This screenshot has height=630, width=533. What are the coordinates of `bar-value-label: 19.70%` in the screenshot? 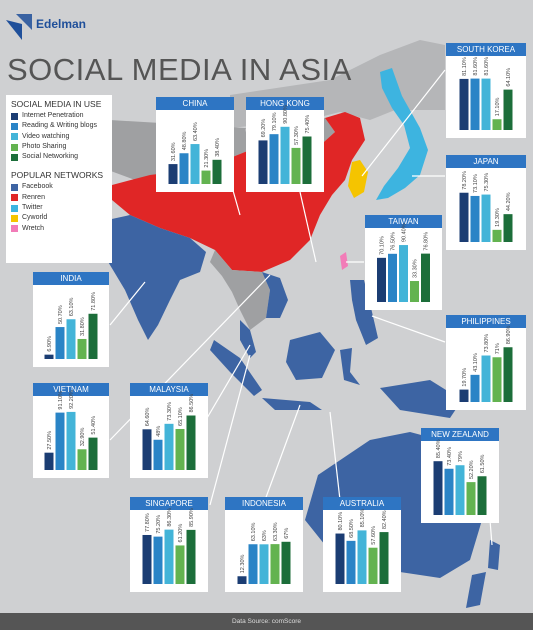 It's located at (465, 377).